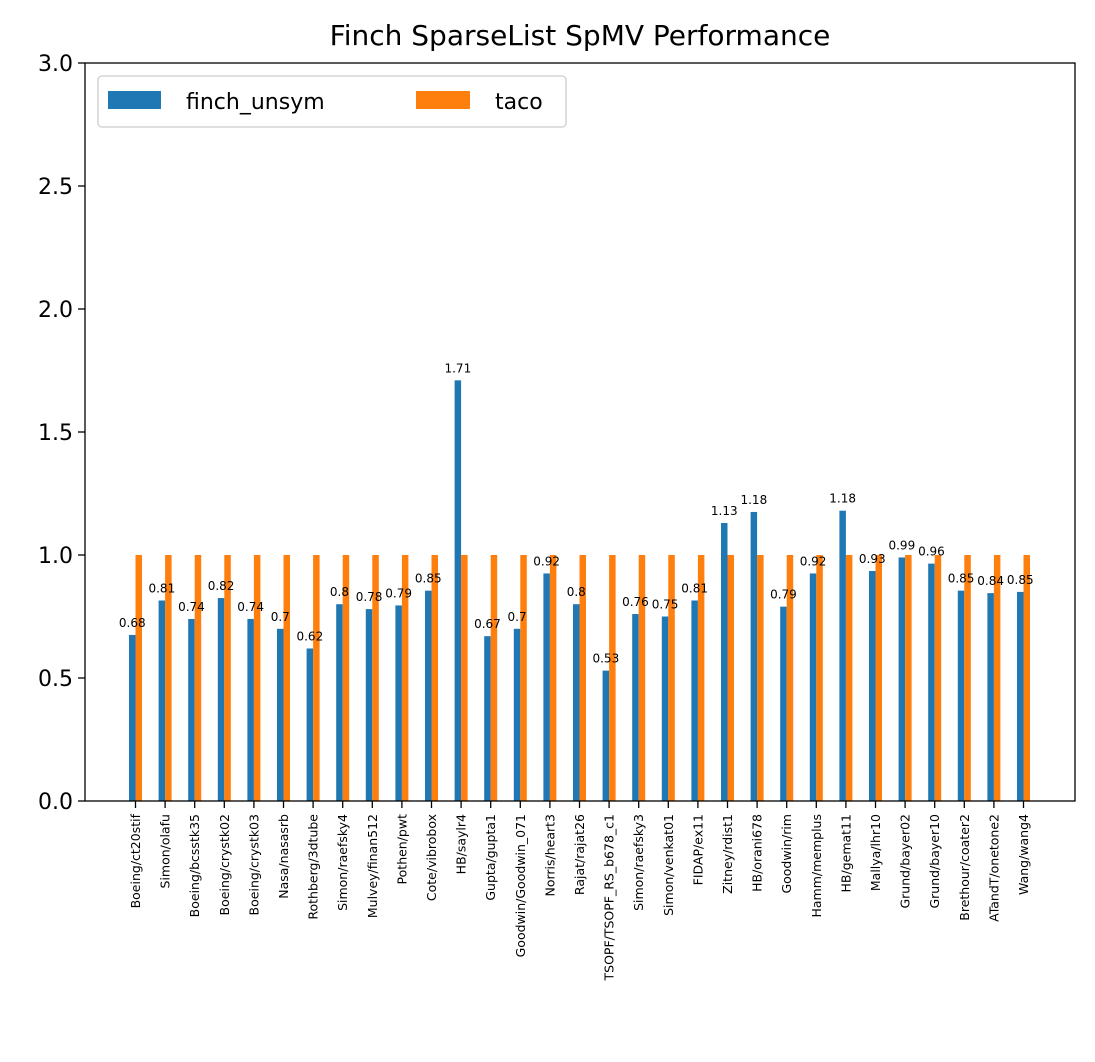 This screenshot has height=1062, width=1095. I want to click on x-tick-label: Nasa/nasasrb, so click(283, 856).